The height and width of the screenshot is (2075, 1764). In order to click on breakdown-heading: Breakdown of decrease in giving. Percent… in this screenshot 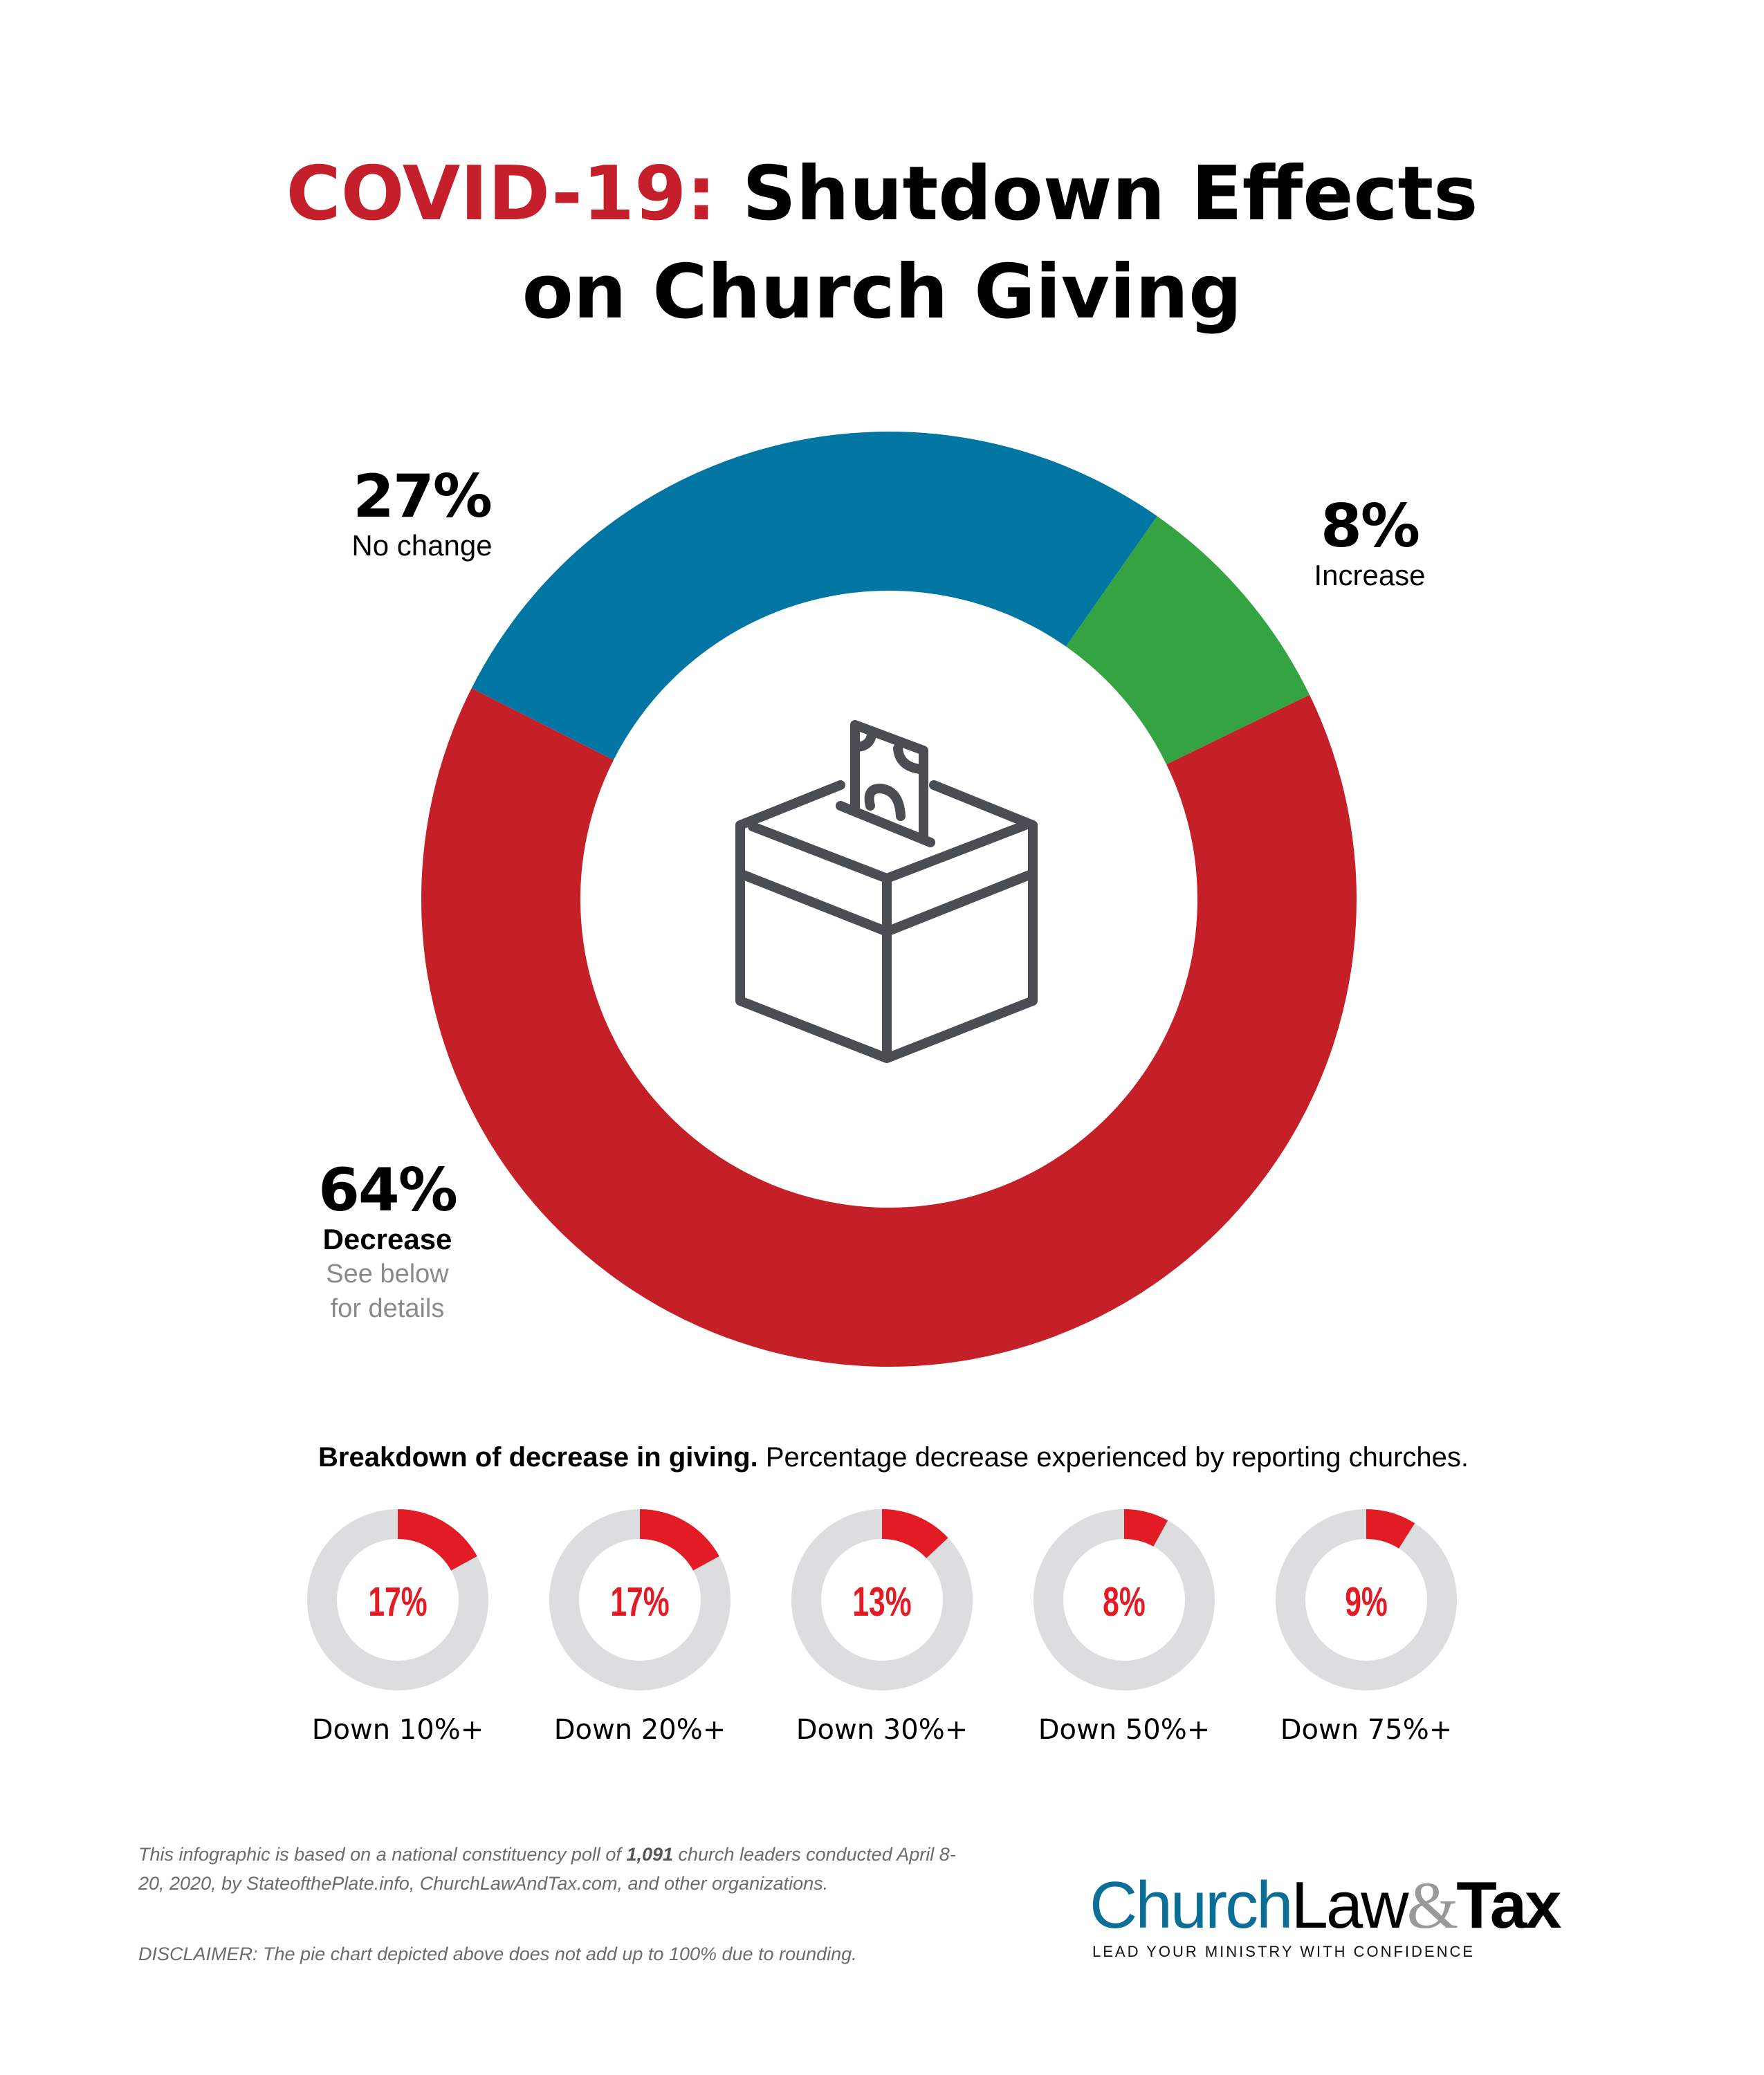, I will do `click(893, 1457)`.